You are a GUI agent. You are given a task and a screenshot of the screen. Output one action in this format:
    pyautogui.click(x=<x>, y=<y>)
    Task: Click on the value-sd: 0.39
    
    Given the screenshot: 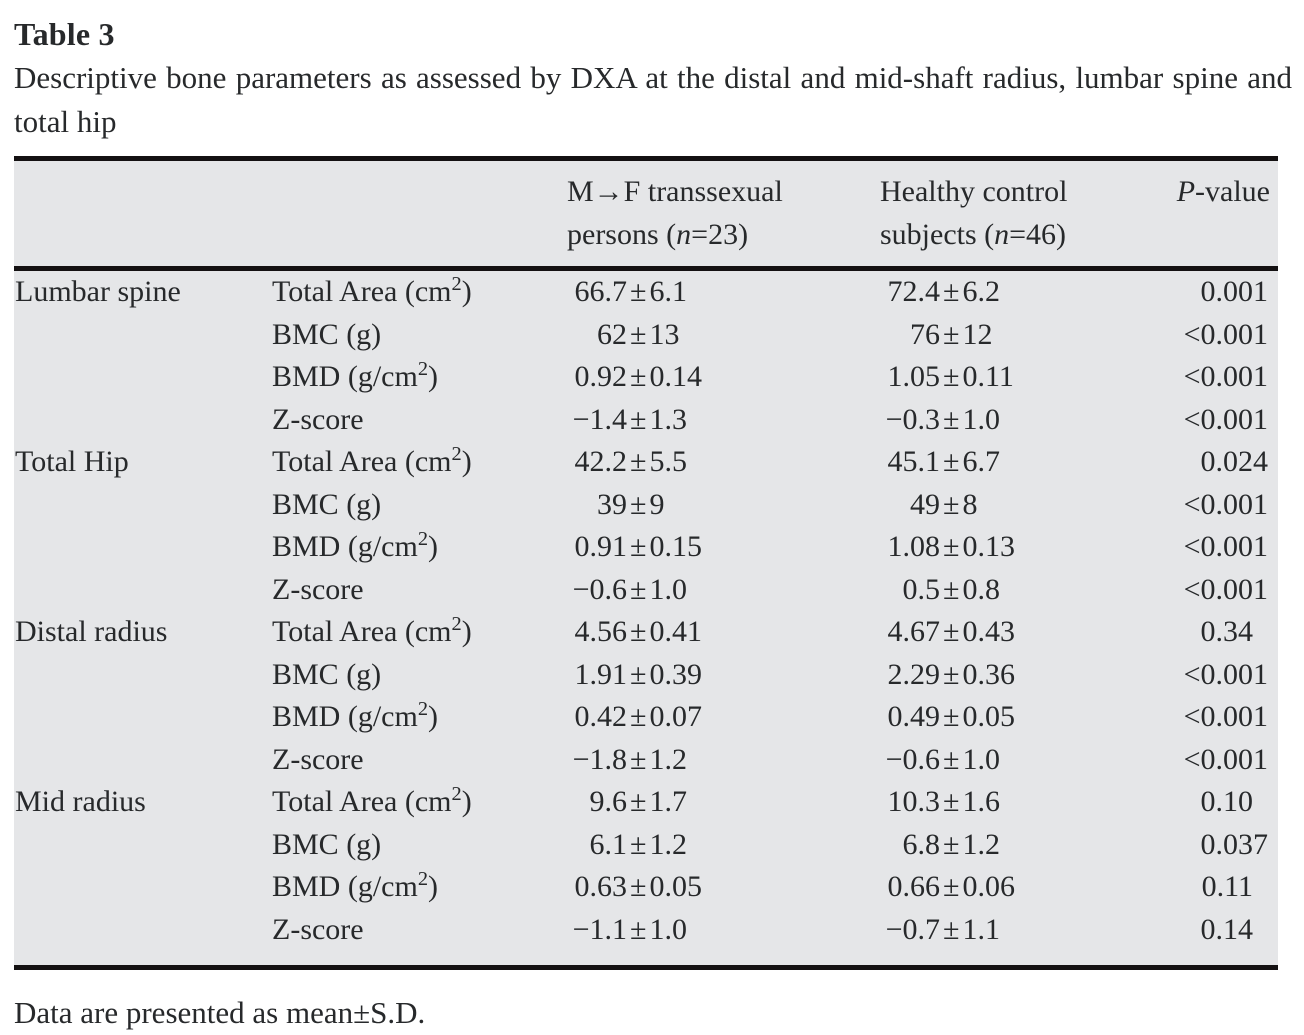 What is the action you would take?
    pyautogui.click(x=675, y=674)
    